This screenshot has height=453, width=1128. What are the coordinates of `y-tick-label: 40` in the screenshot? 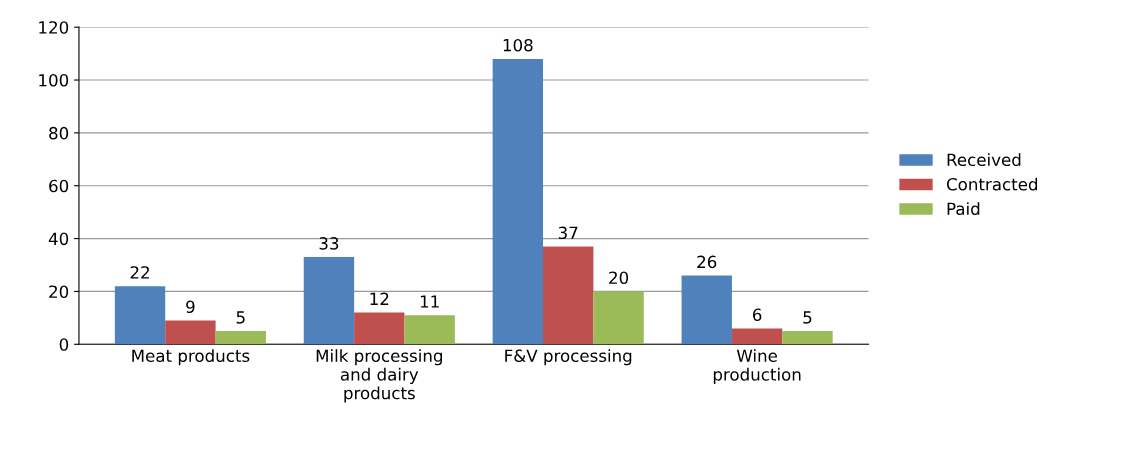 It's located at (58, 239).